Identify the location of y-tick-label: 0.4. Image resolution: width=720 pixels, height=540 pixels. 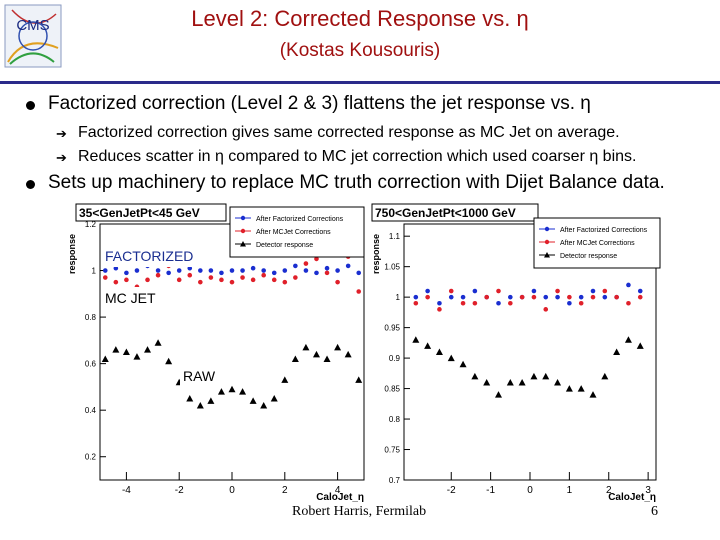
(91, 410).